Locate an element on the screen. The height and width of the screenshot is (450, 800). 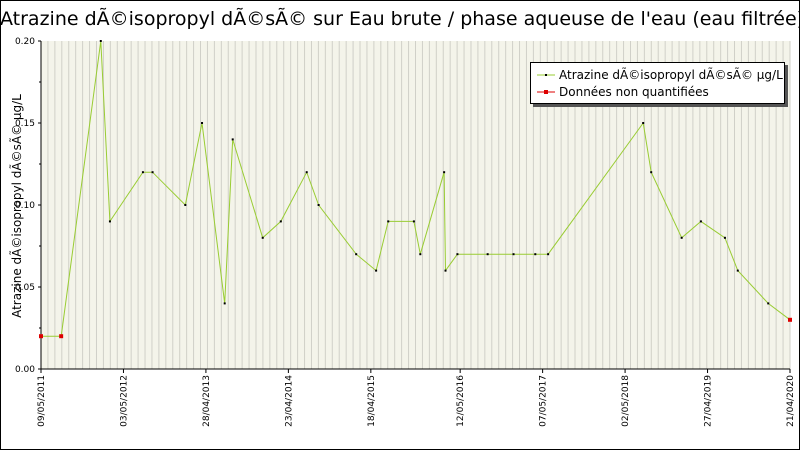
x-tick-label: 23/04/2014 is located at coordinates (289, 401).